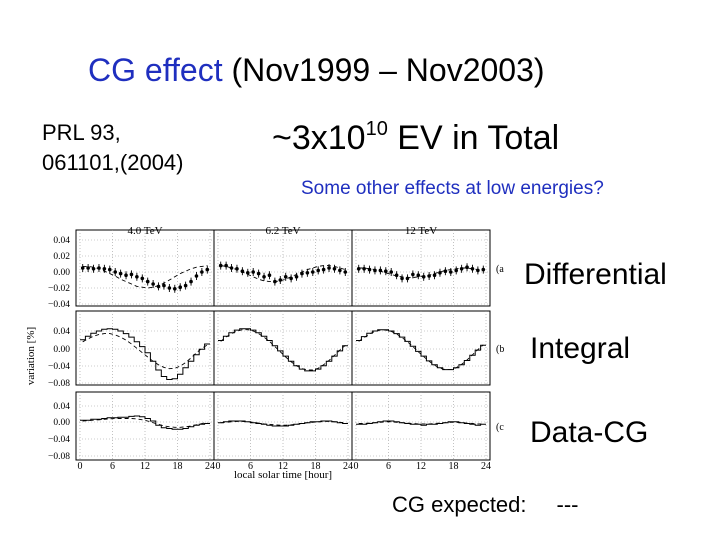  Describe the element at coordinates (580, 348) in the screenshot. I see `label-integral: Integral` at that location.